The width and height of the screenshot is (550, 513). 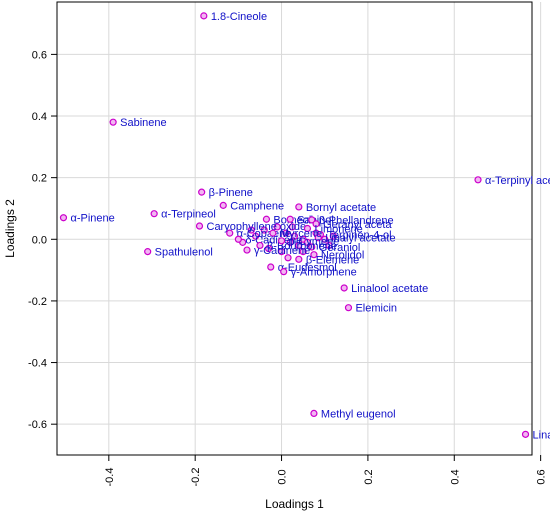 I want to click on point-label: α-Terpineol, so click(x=188, y=215).